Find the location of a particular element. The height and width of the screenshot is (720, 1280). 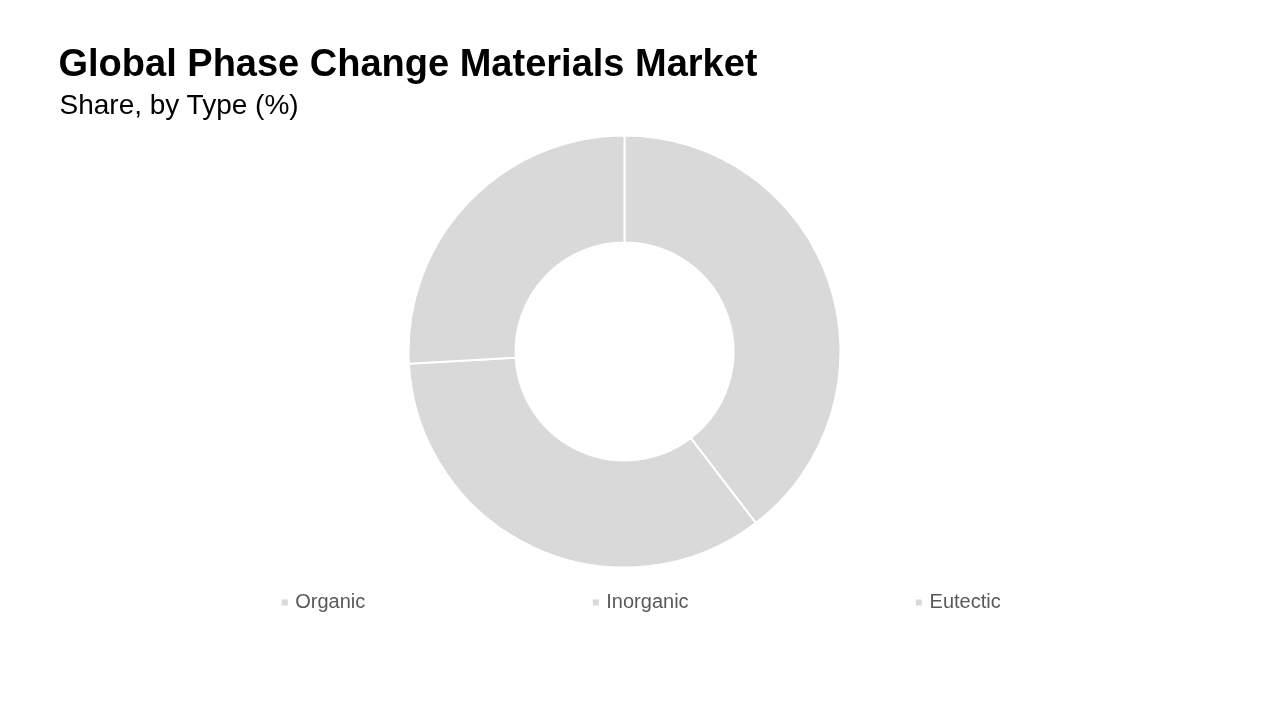

chart-title: Global Phase Change Materials Market is located at coordinates (408, 62).